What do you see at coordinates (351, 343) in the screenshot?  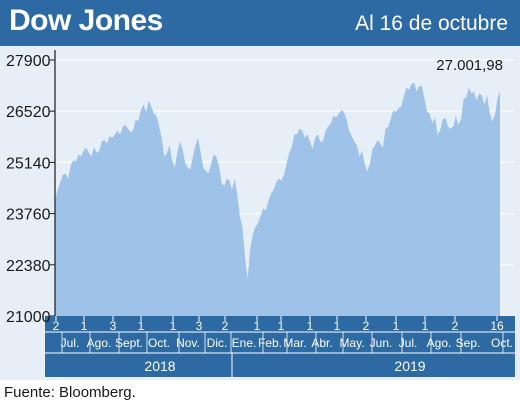 I see `x-month-label: May.` at bounding box center [351, 343].